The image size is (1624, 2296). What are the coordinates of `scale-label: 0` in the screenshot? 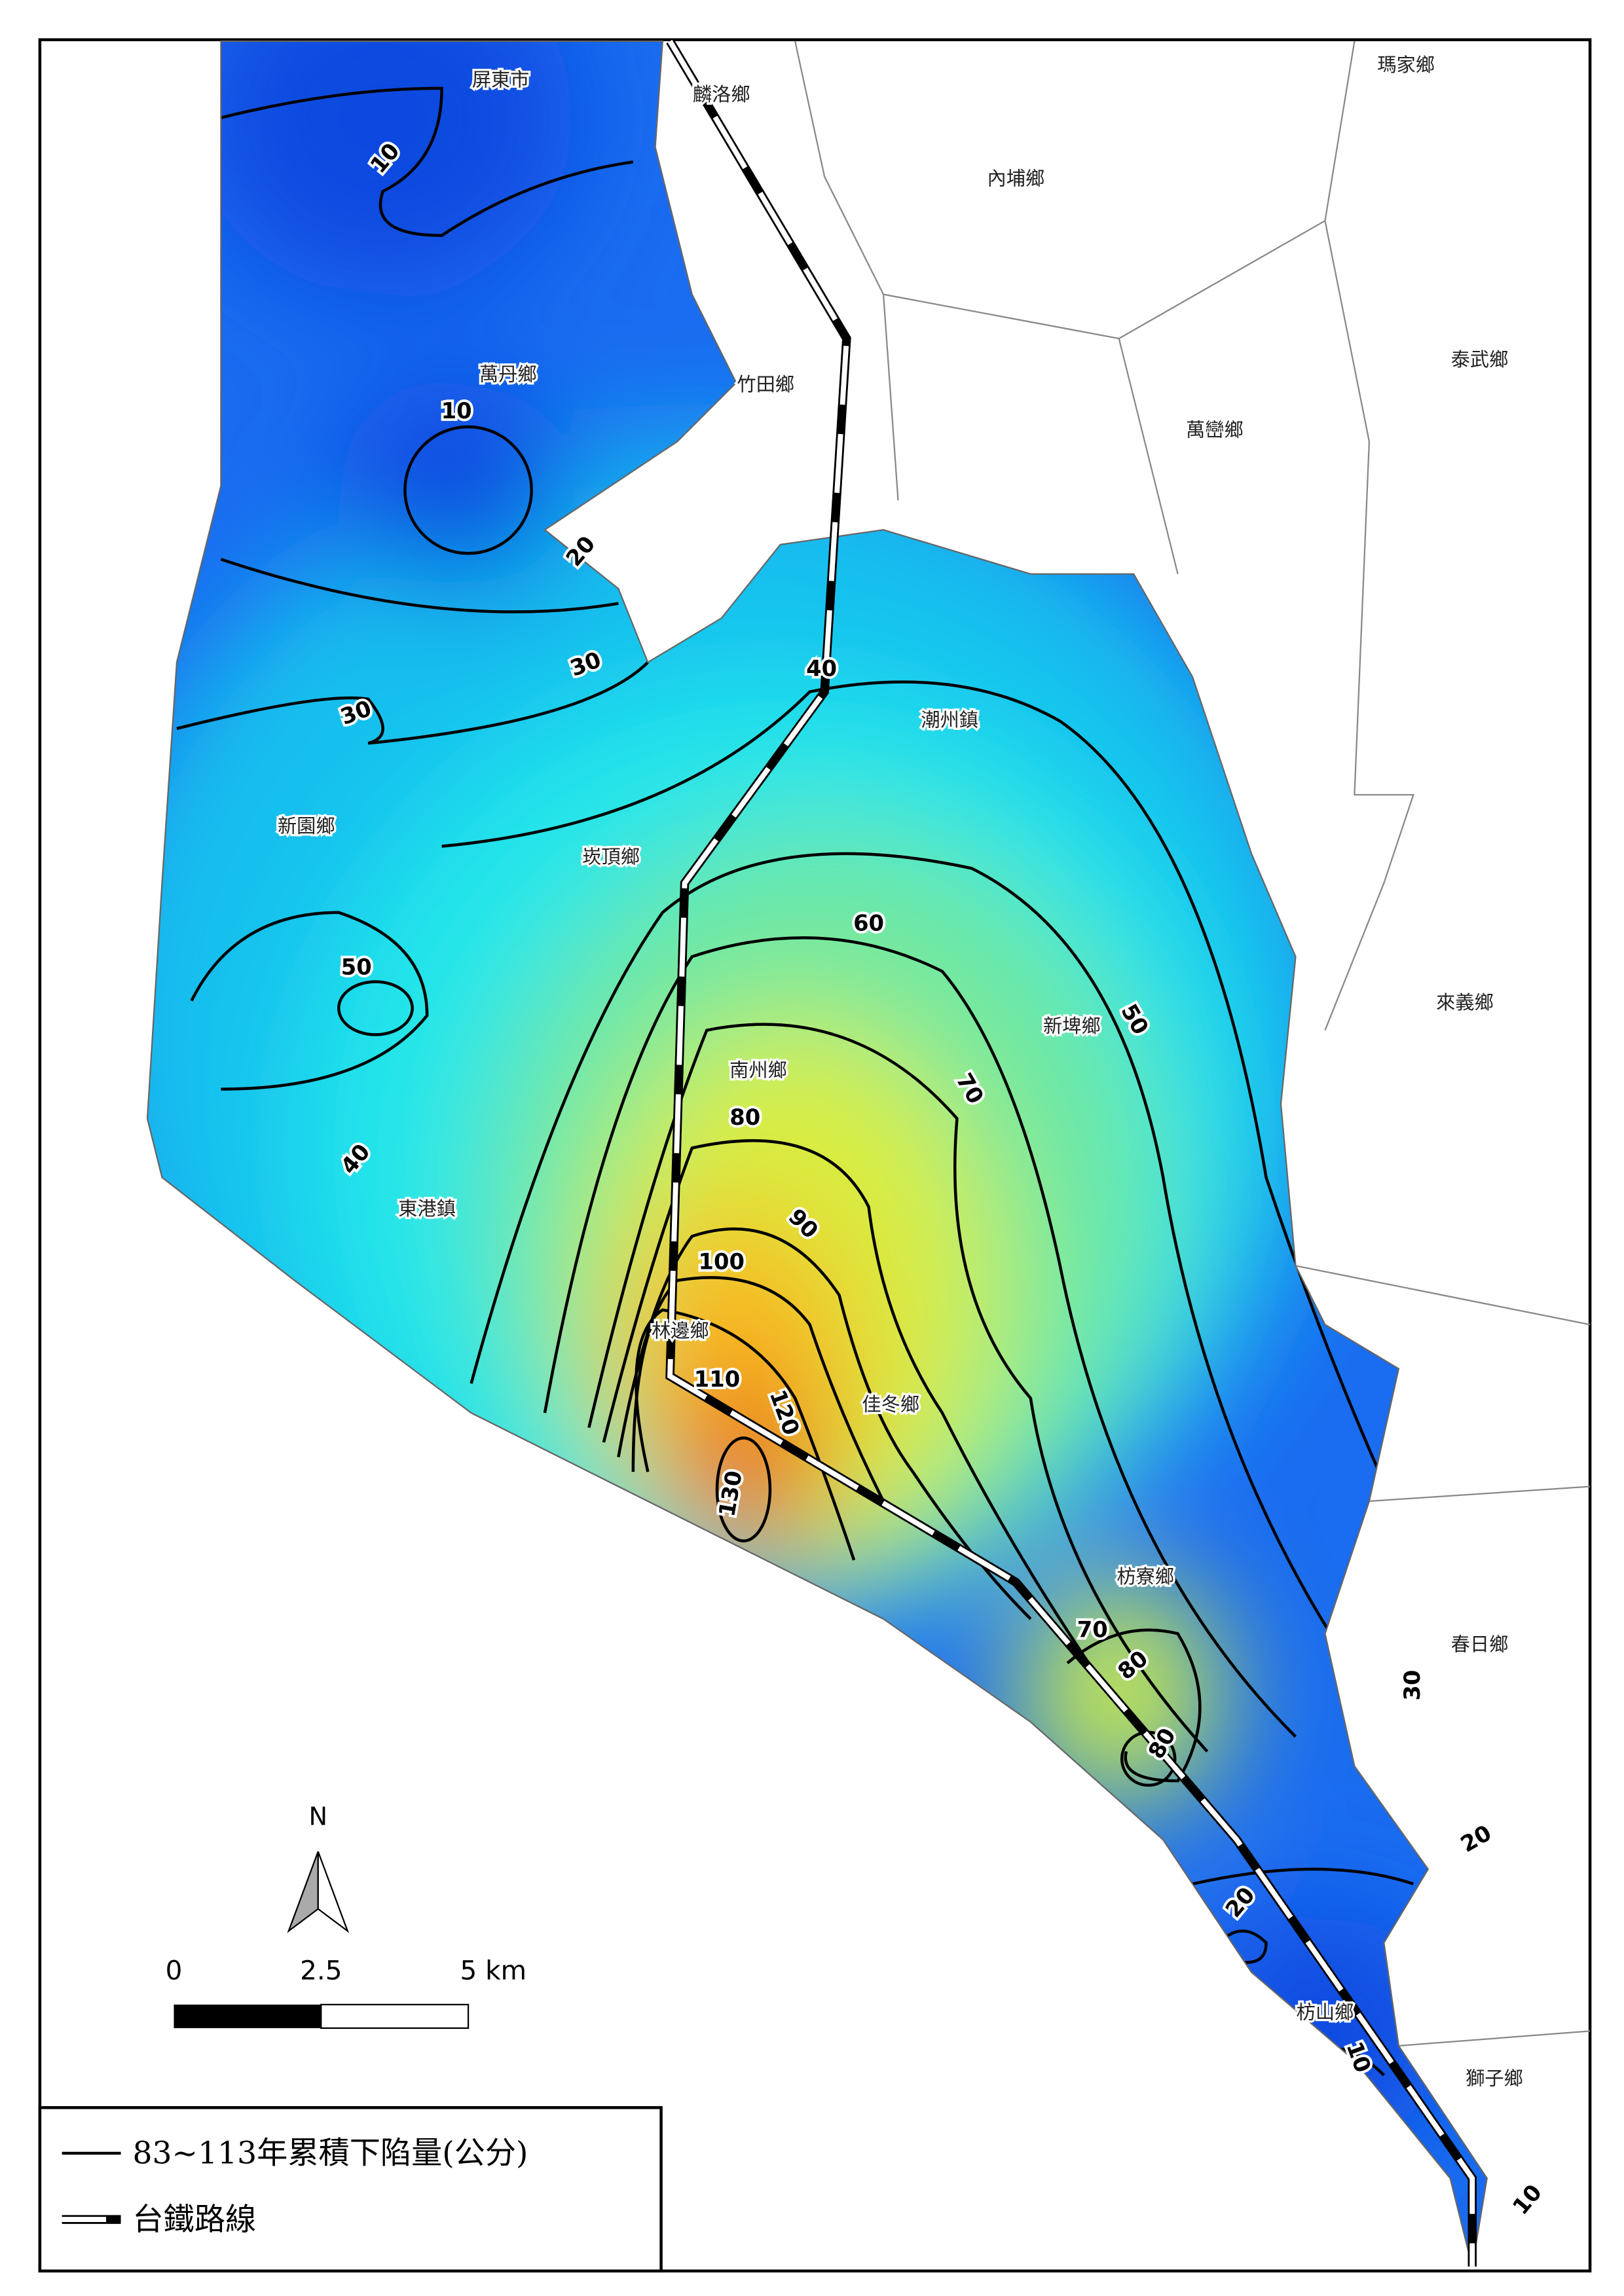 It's located at (174, 1970).